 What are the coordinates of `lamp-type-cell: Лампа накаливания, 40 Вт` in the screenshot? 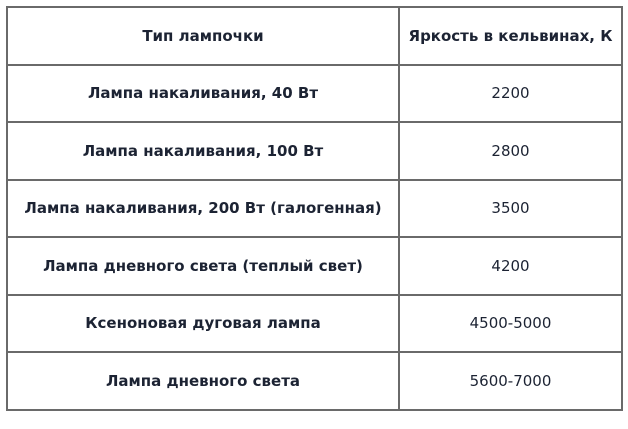 It's located at (203, 93).